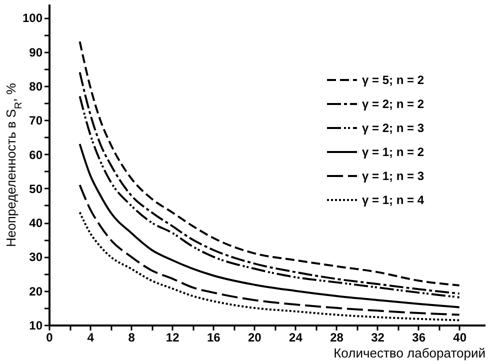 The width and height of the screenshot is (491, 364). I want to click on y-tick-label: 80, so click(36, 86).